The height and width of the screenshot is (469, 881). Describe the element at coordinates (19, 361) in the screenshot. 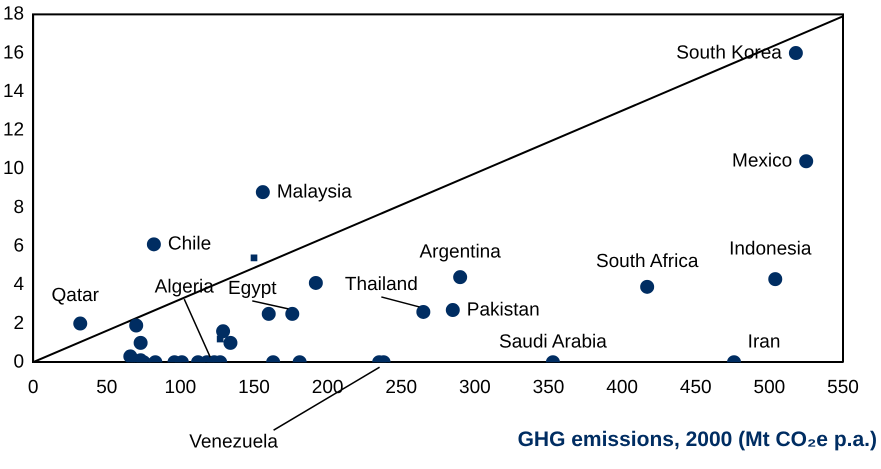

I see `y-tick-label: 0` at that location.